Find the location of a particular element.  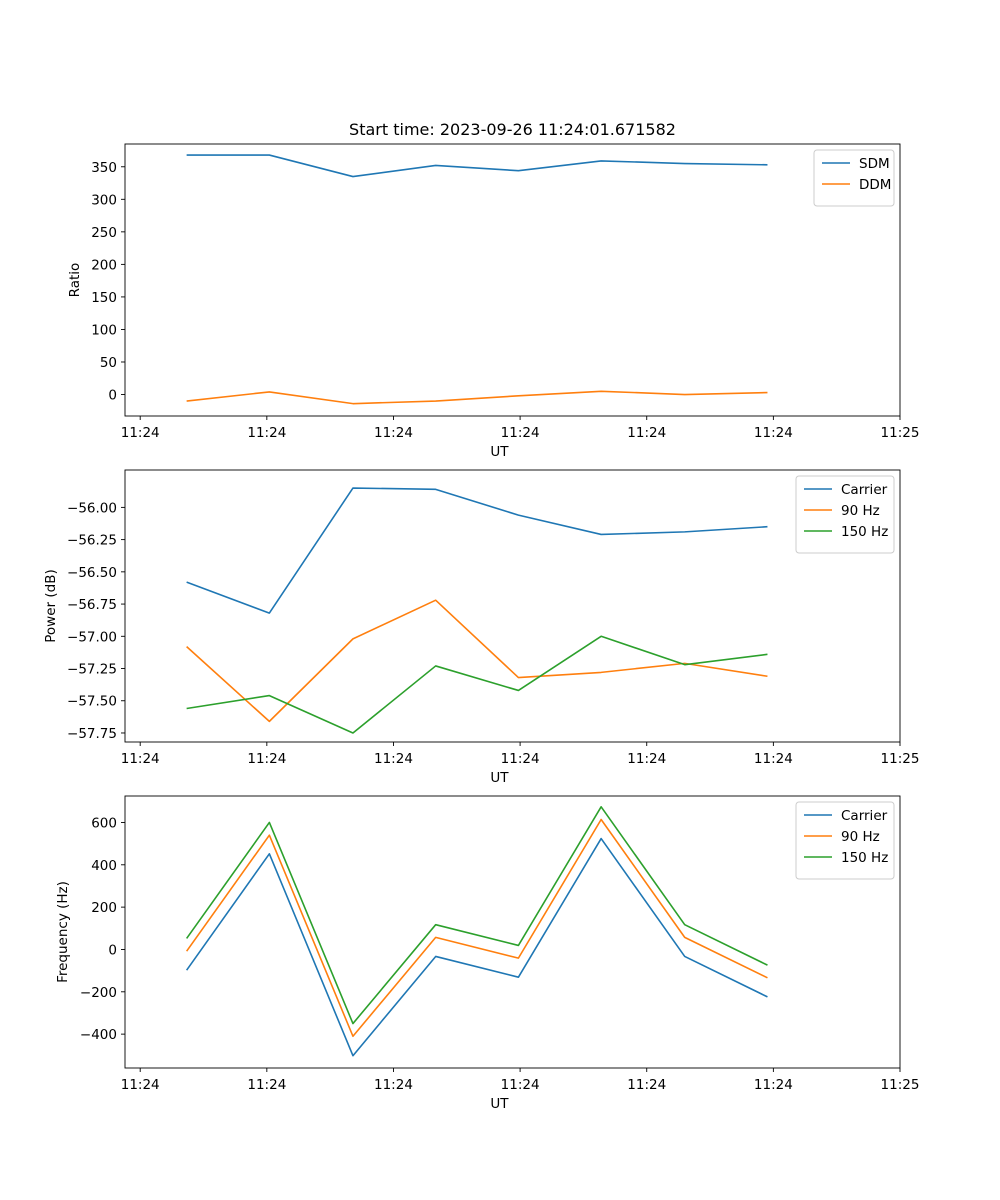

y-tick-label: −57.25 is located at coordinates (92, 670).